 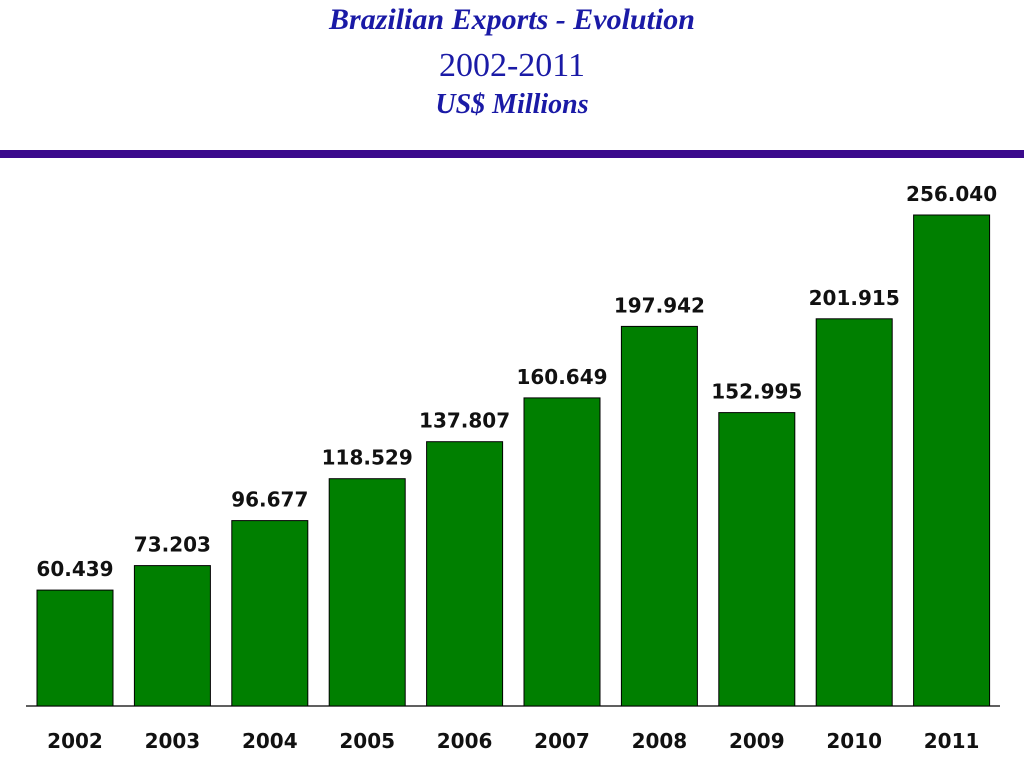 What do you see at coordinates (367, 592) in the screenshot?
I see `bar-2005` at bounding box center [367, 592].